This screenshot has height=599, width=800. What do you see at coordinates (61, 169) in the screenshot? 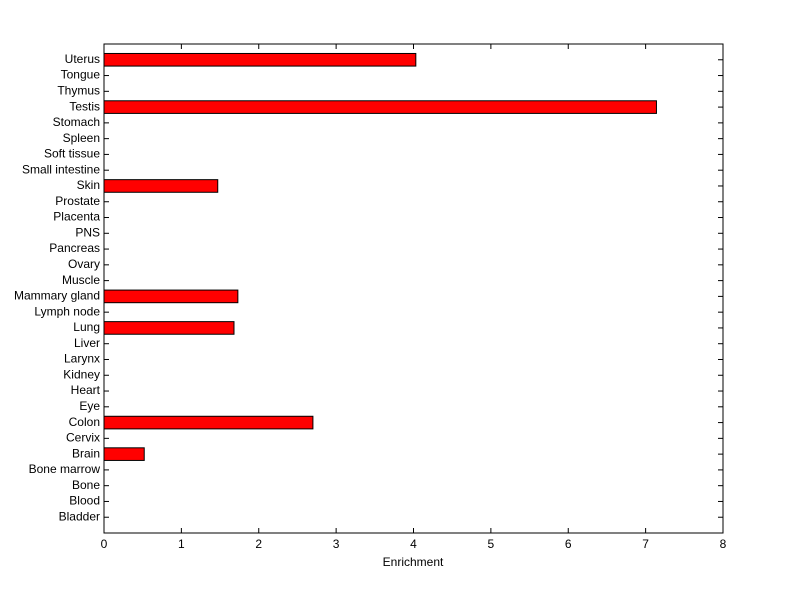
I see `y-tick-label: Small intestine` at bounding box center [61, 169].